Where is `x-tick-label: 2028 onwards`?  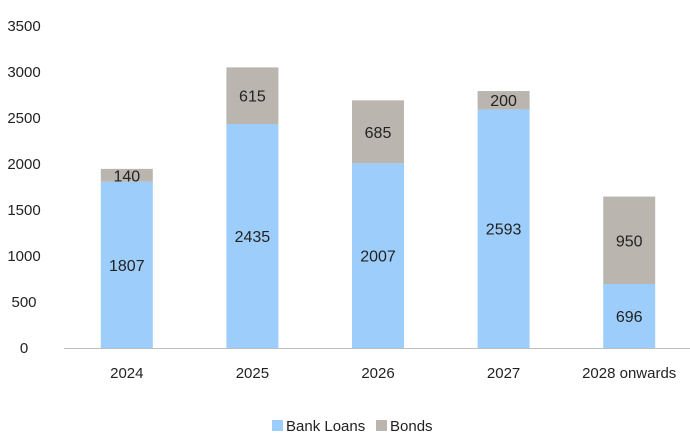
x-tick-label: 2028 onwards is located at coordinates (629, 373).